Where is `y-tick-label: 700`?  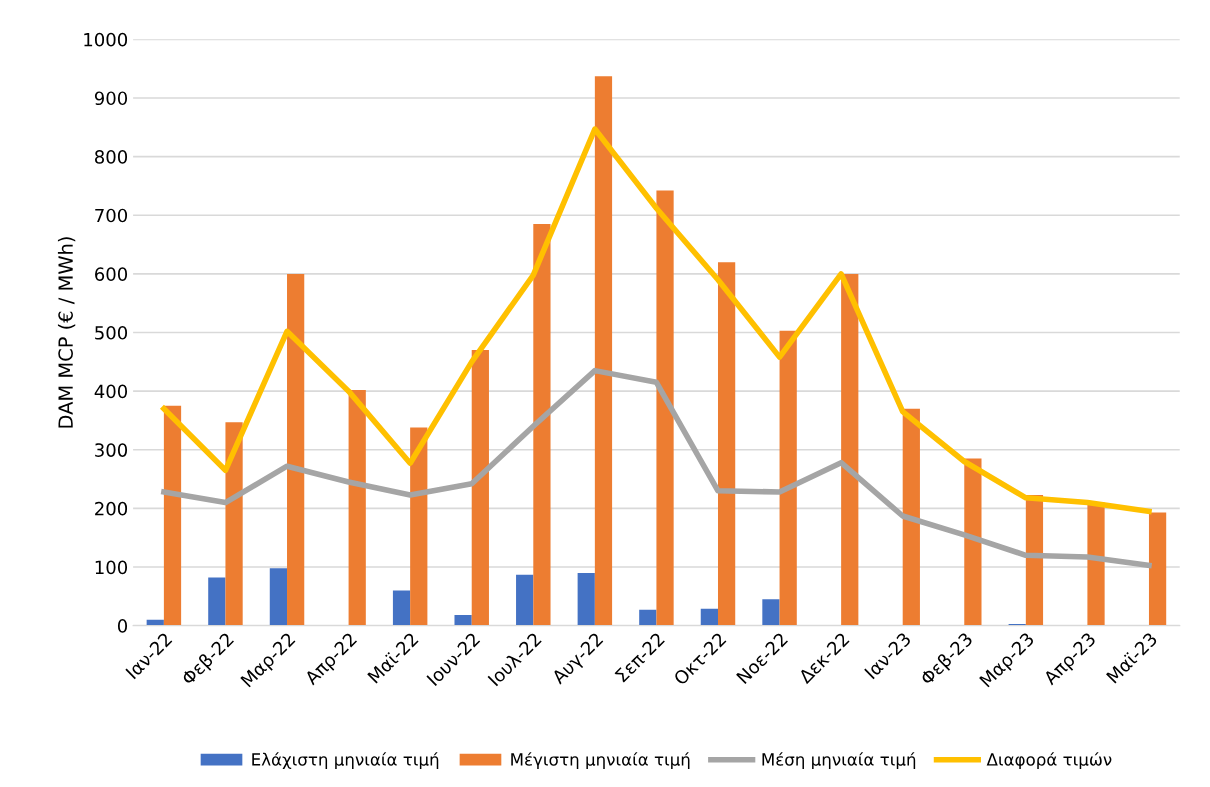 y-tick-label: 700 is located at coordinates (111, 215).